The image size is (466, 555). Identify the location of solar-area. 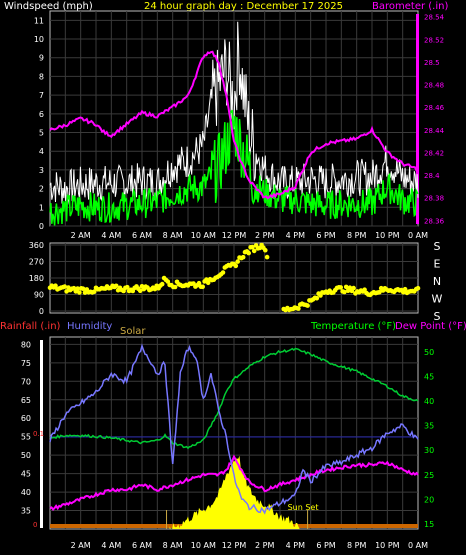
(234, 492).